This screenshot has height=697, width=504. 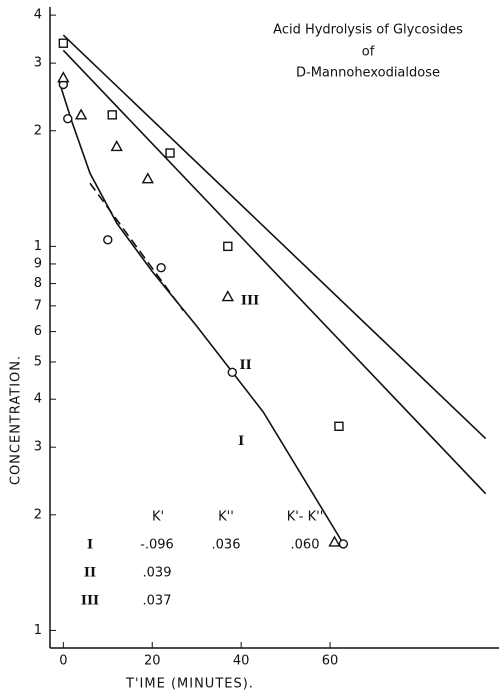 What do you see at coordinates (157, 545) in the screenshot?
I see `table-cell: -.096` at bounding box center [157, 545].